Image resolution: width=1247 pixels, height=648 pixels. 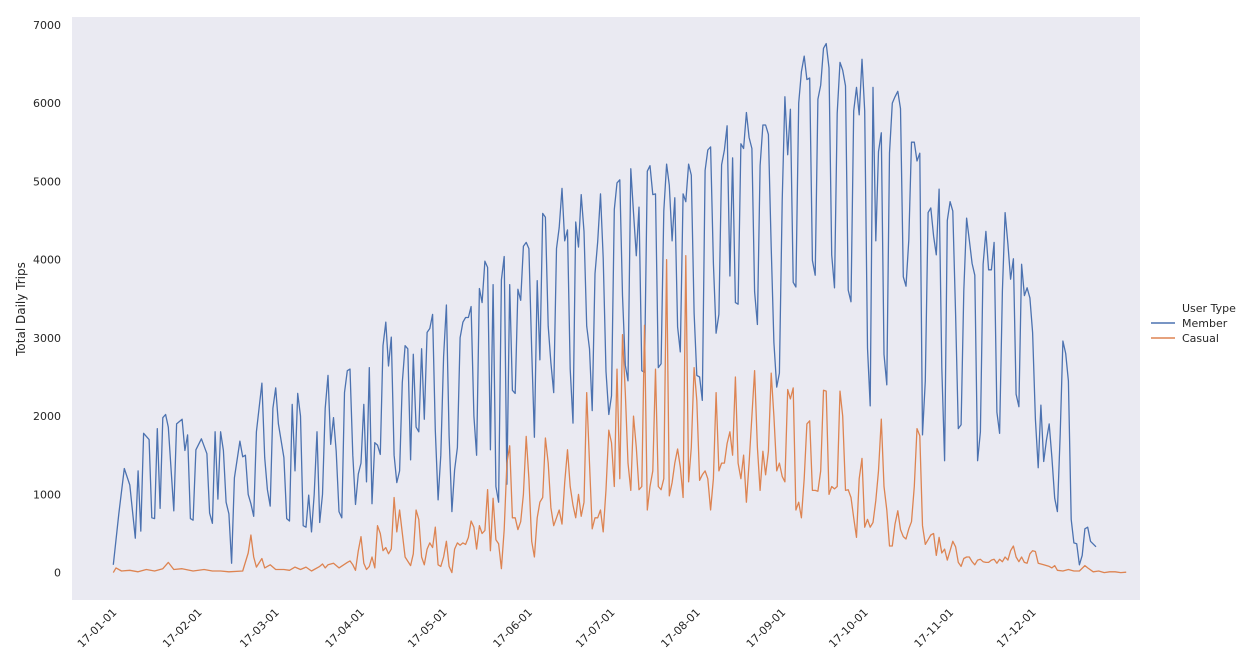 I want to click on y-tick-label: 0, so click(x=57, y=573).